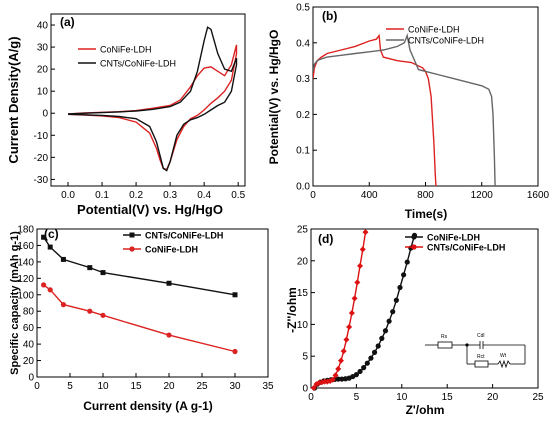  I want to click on panel-label: (d), so click(325, 239).